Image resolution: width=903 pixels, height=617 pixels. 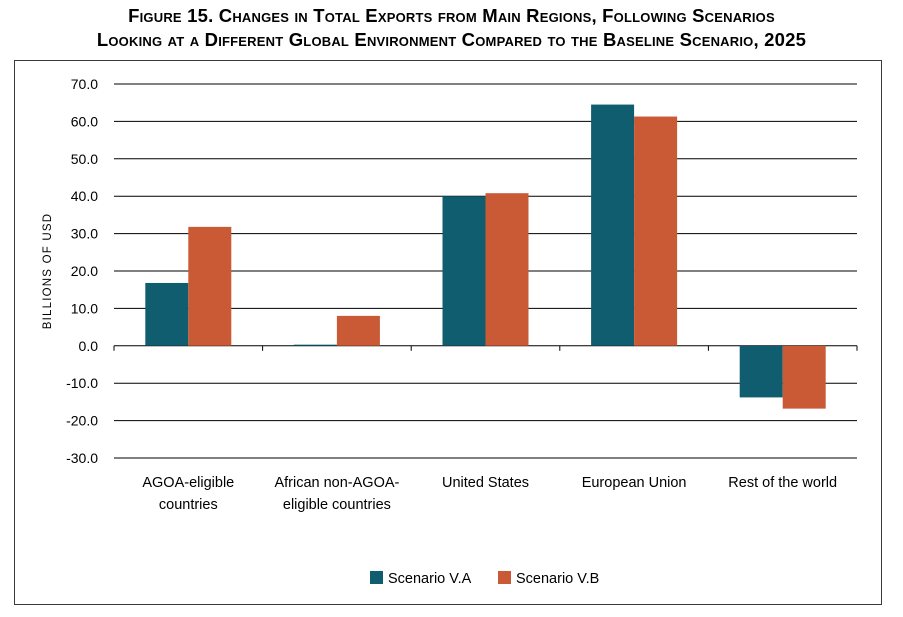 I want to click on y-tick-label: 20.0, so click(x=84, y=271).